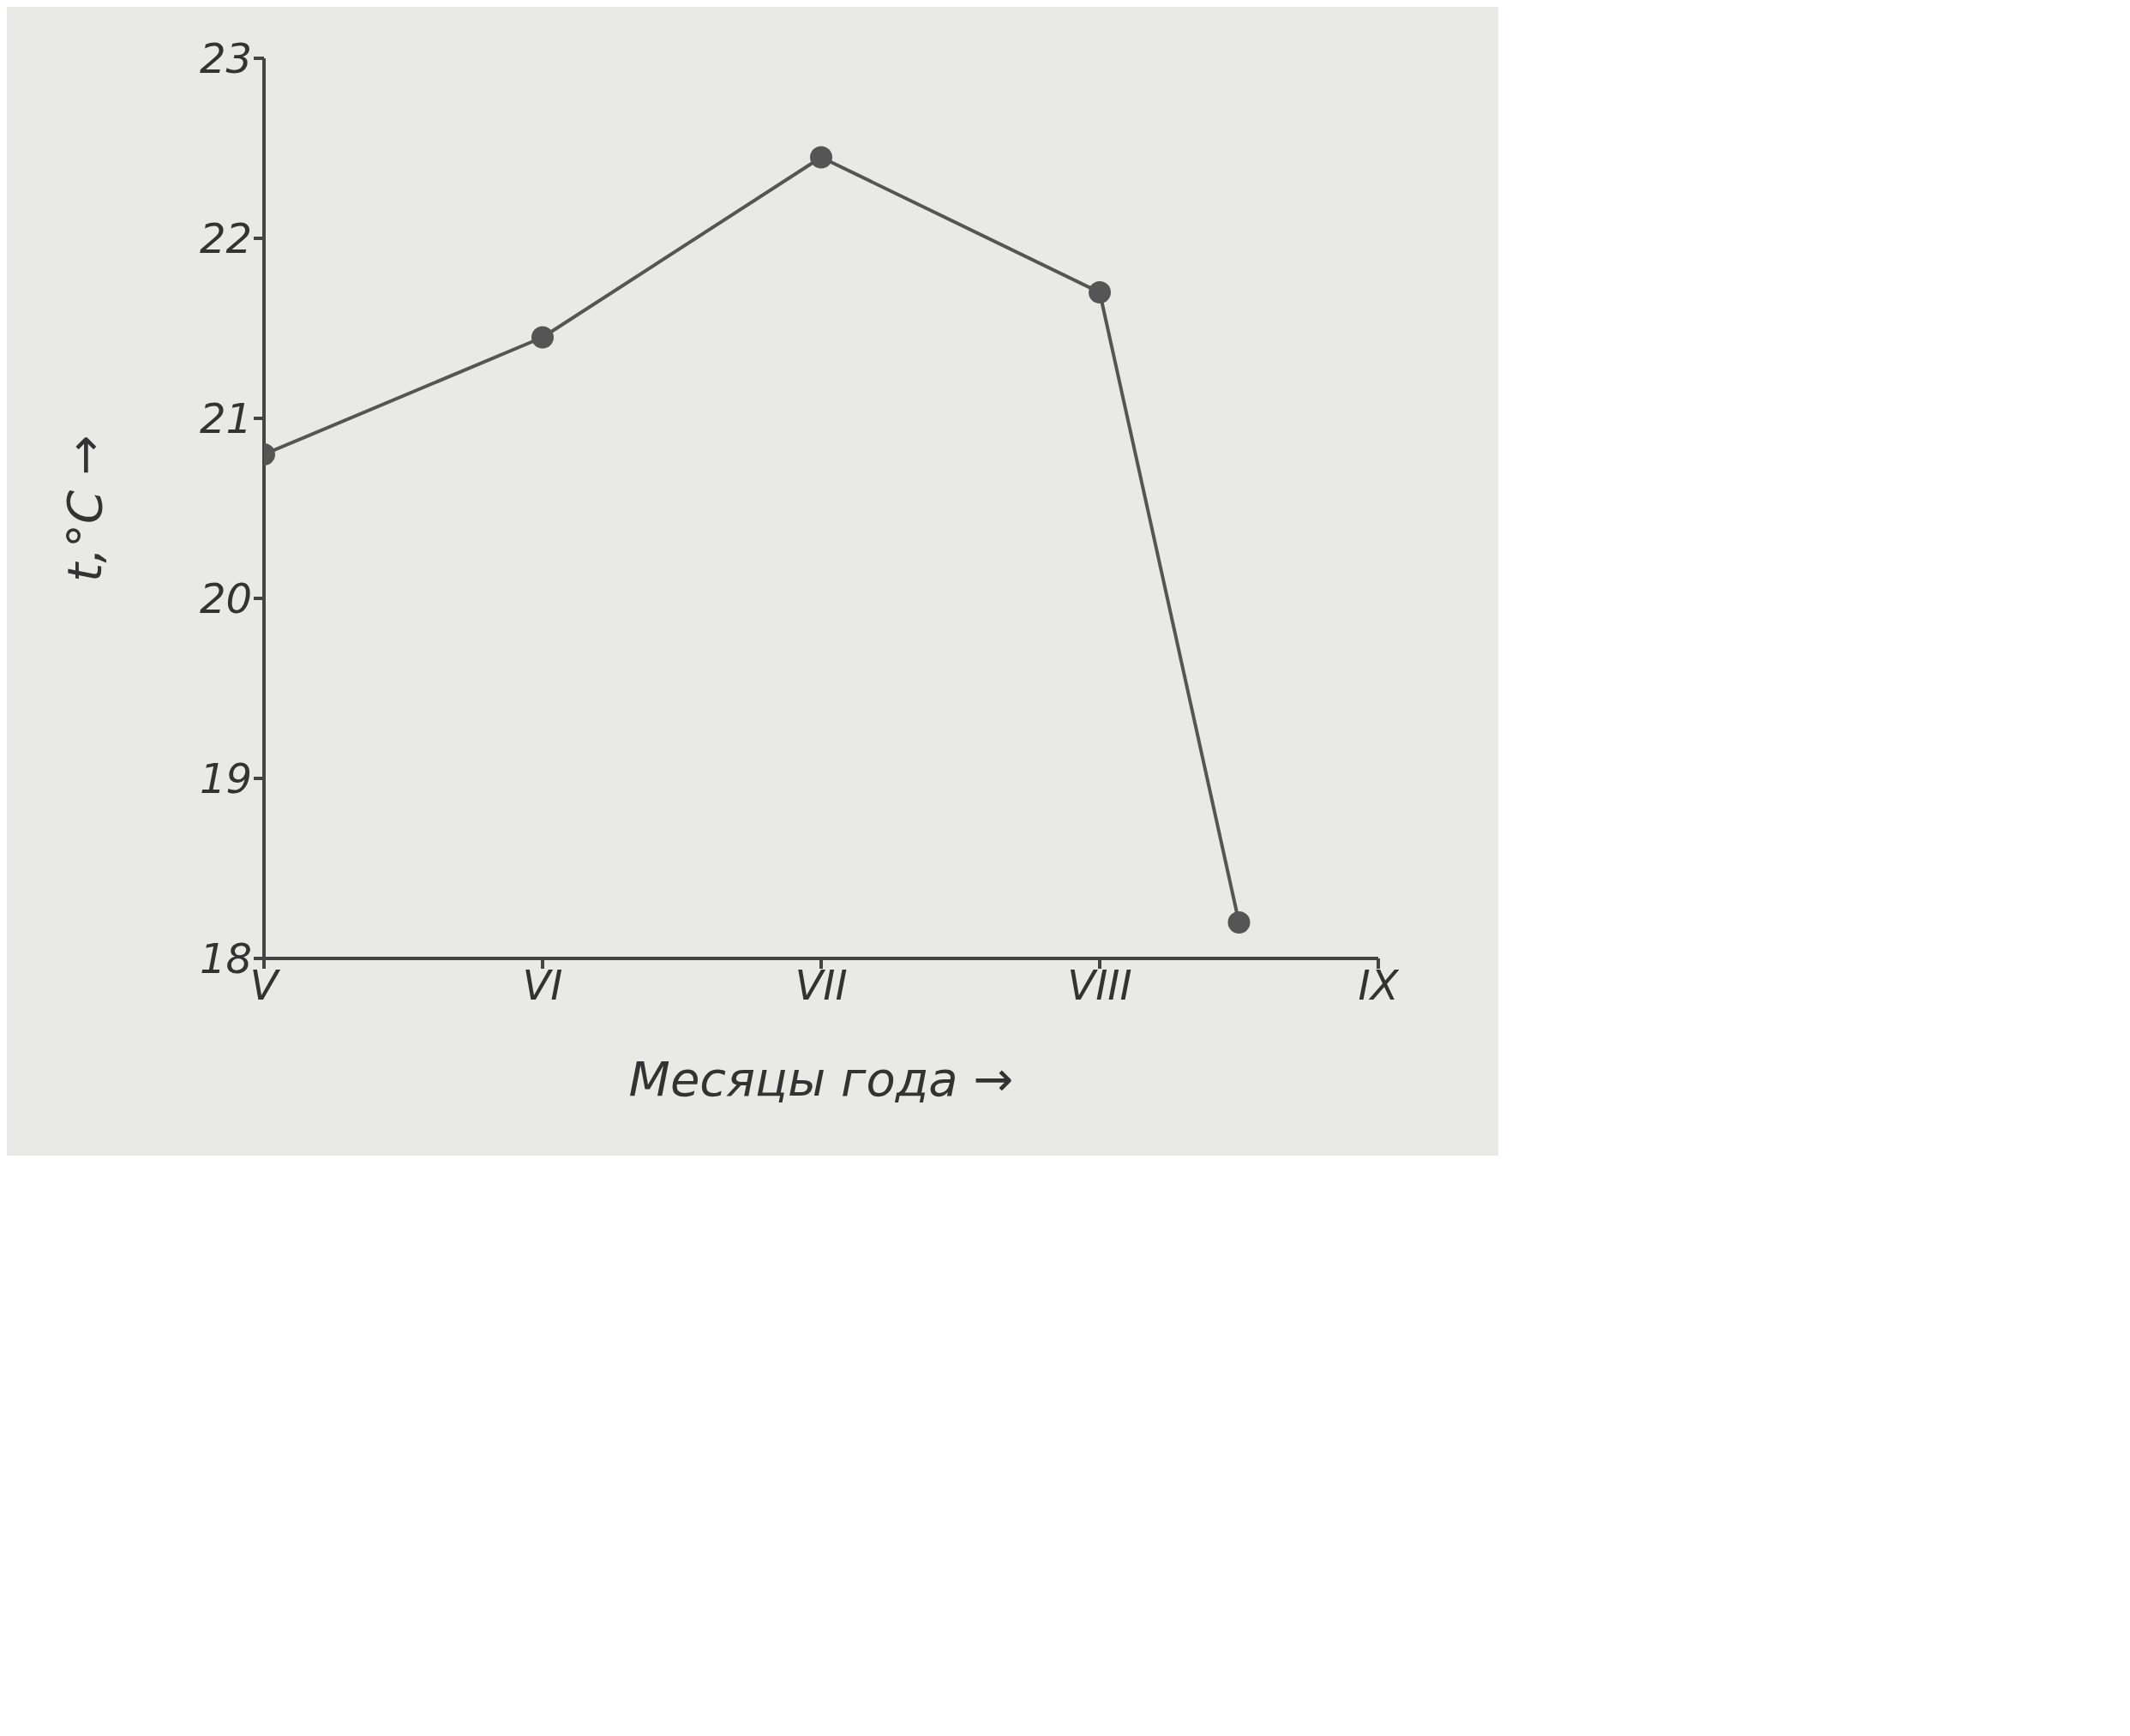  I want to click on y-tick-label: 21, so click(226, 418).